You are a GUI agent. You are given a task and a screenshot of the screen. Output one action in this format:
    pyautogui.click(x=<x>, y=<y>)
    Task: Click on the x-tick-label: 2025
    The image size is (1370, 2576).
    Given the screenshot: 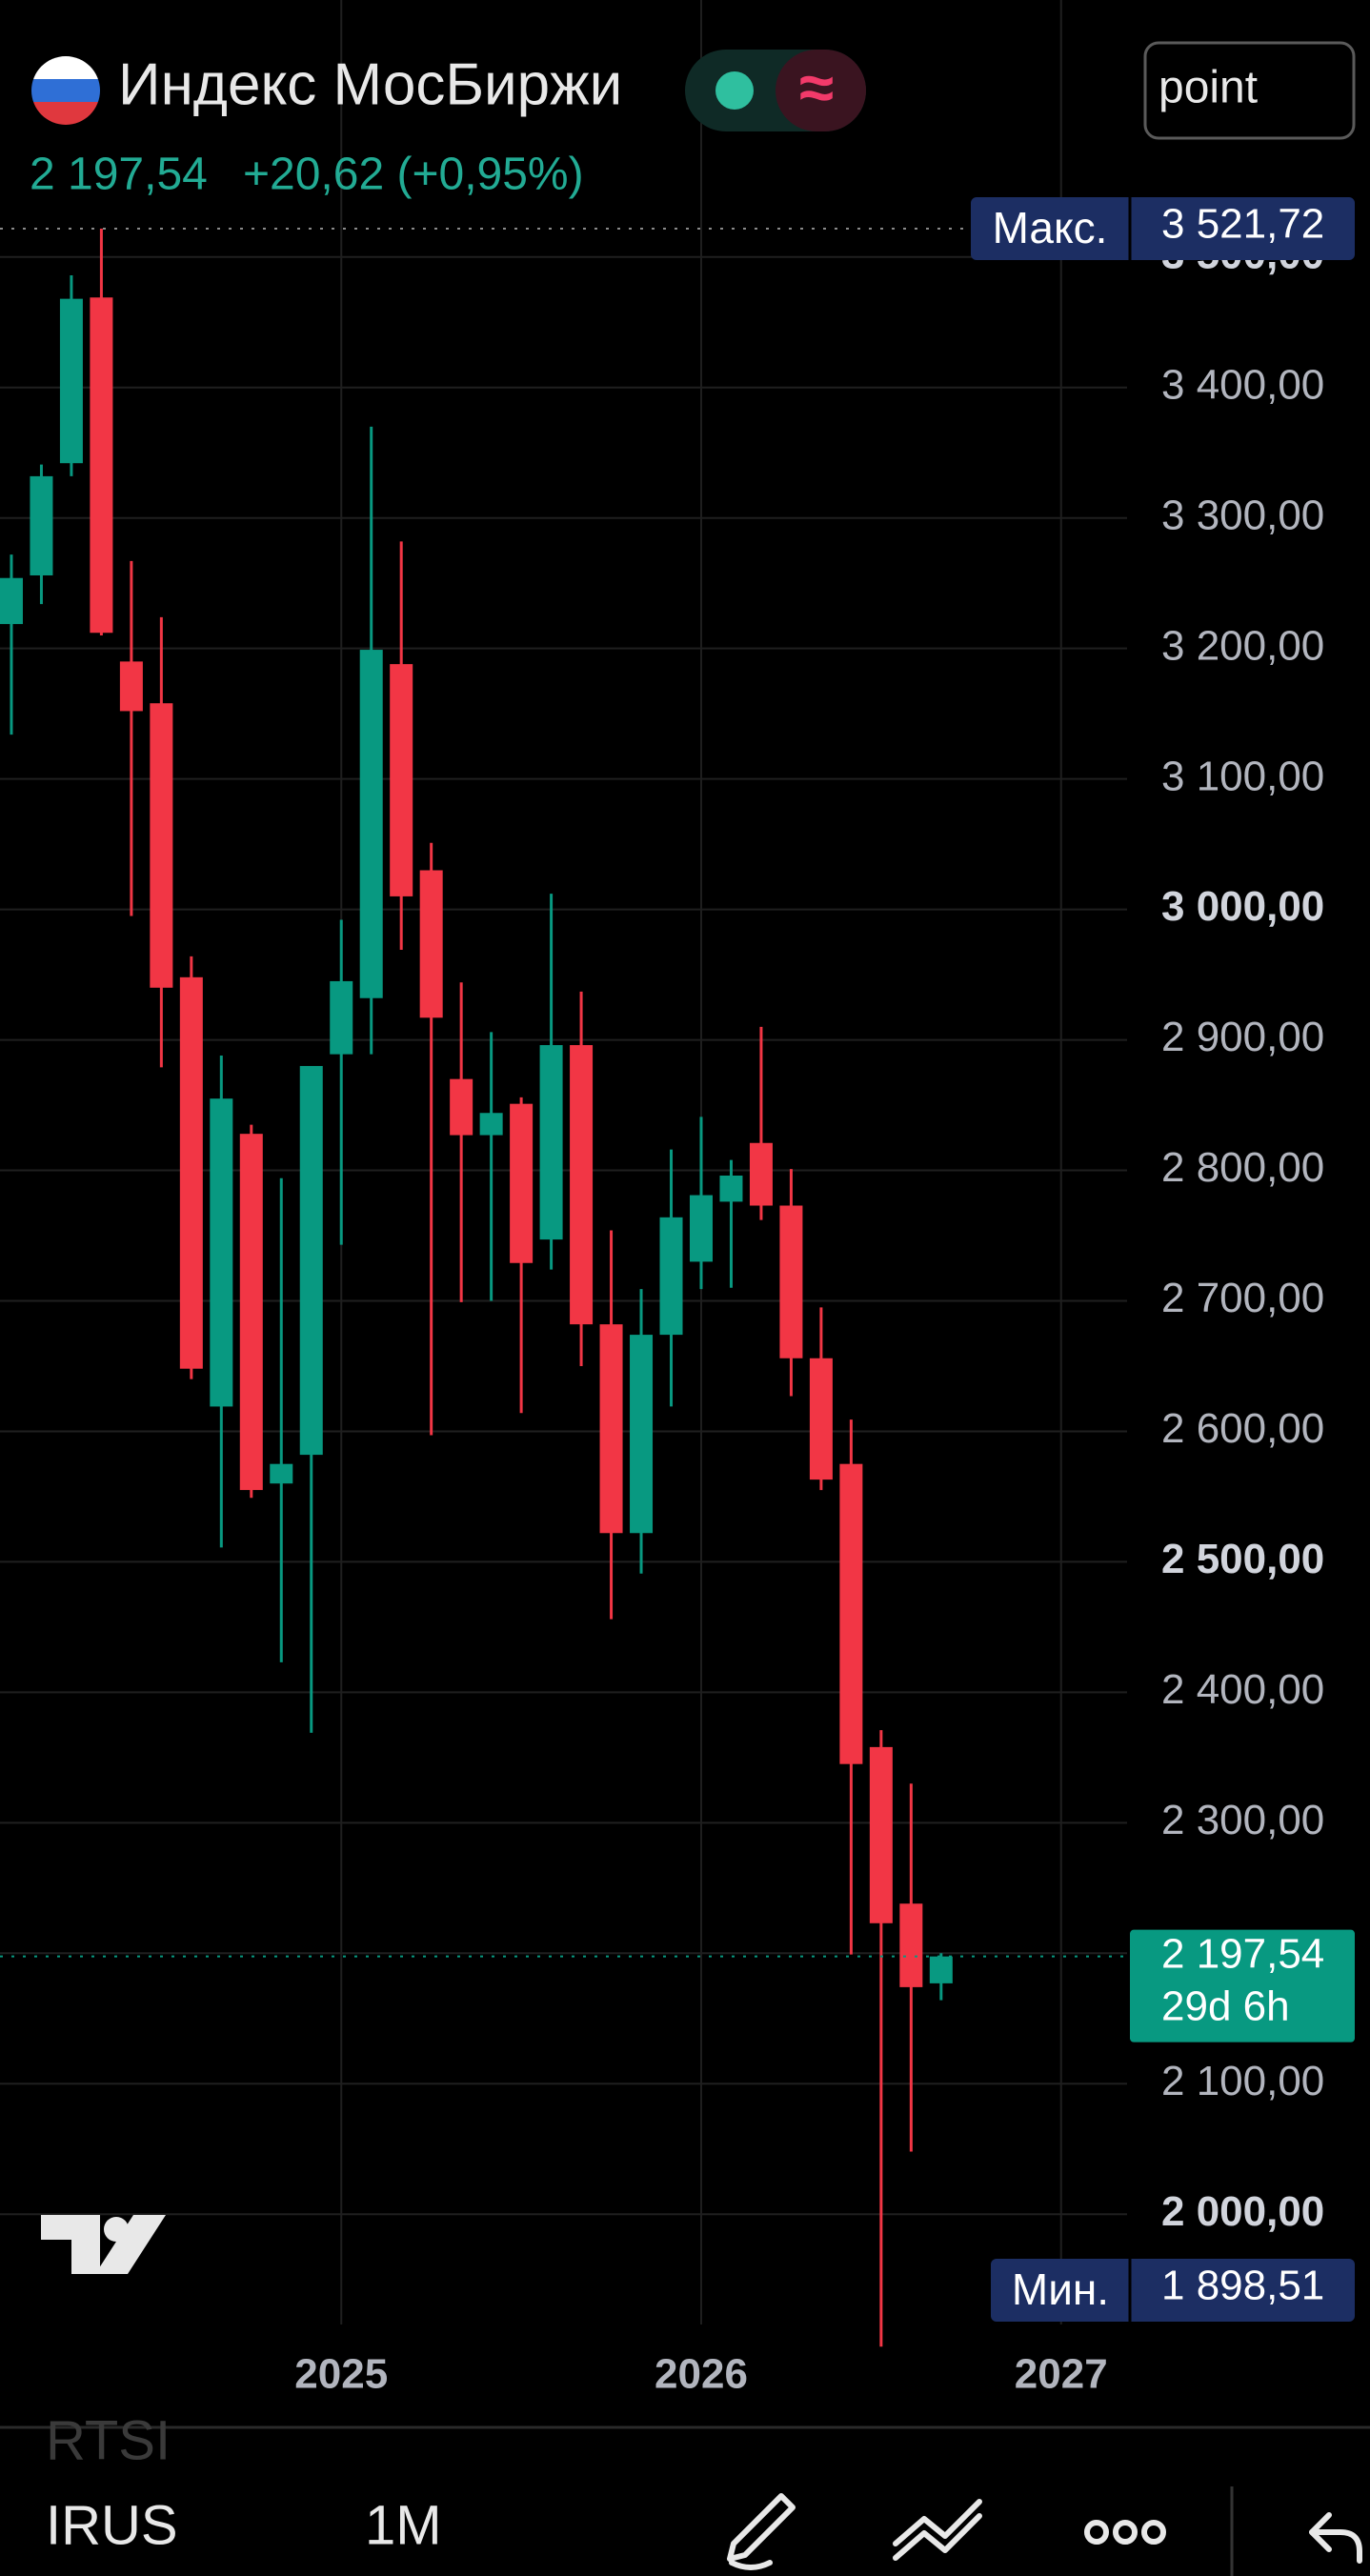 What is the action you would take?
    pyautogui.click(x=341, y=2374)
    